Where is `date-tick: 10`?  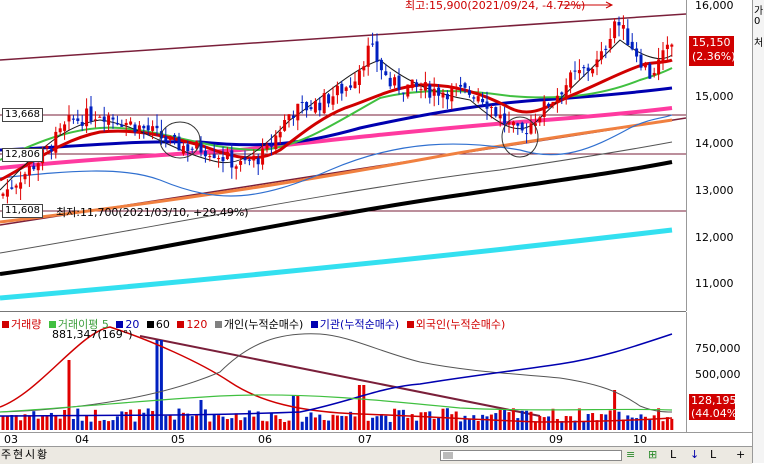 date-tick: 10 is located at coordinates (640, 439).